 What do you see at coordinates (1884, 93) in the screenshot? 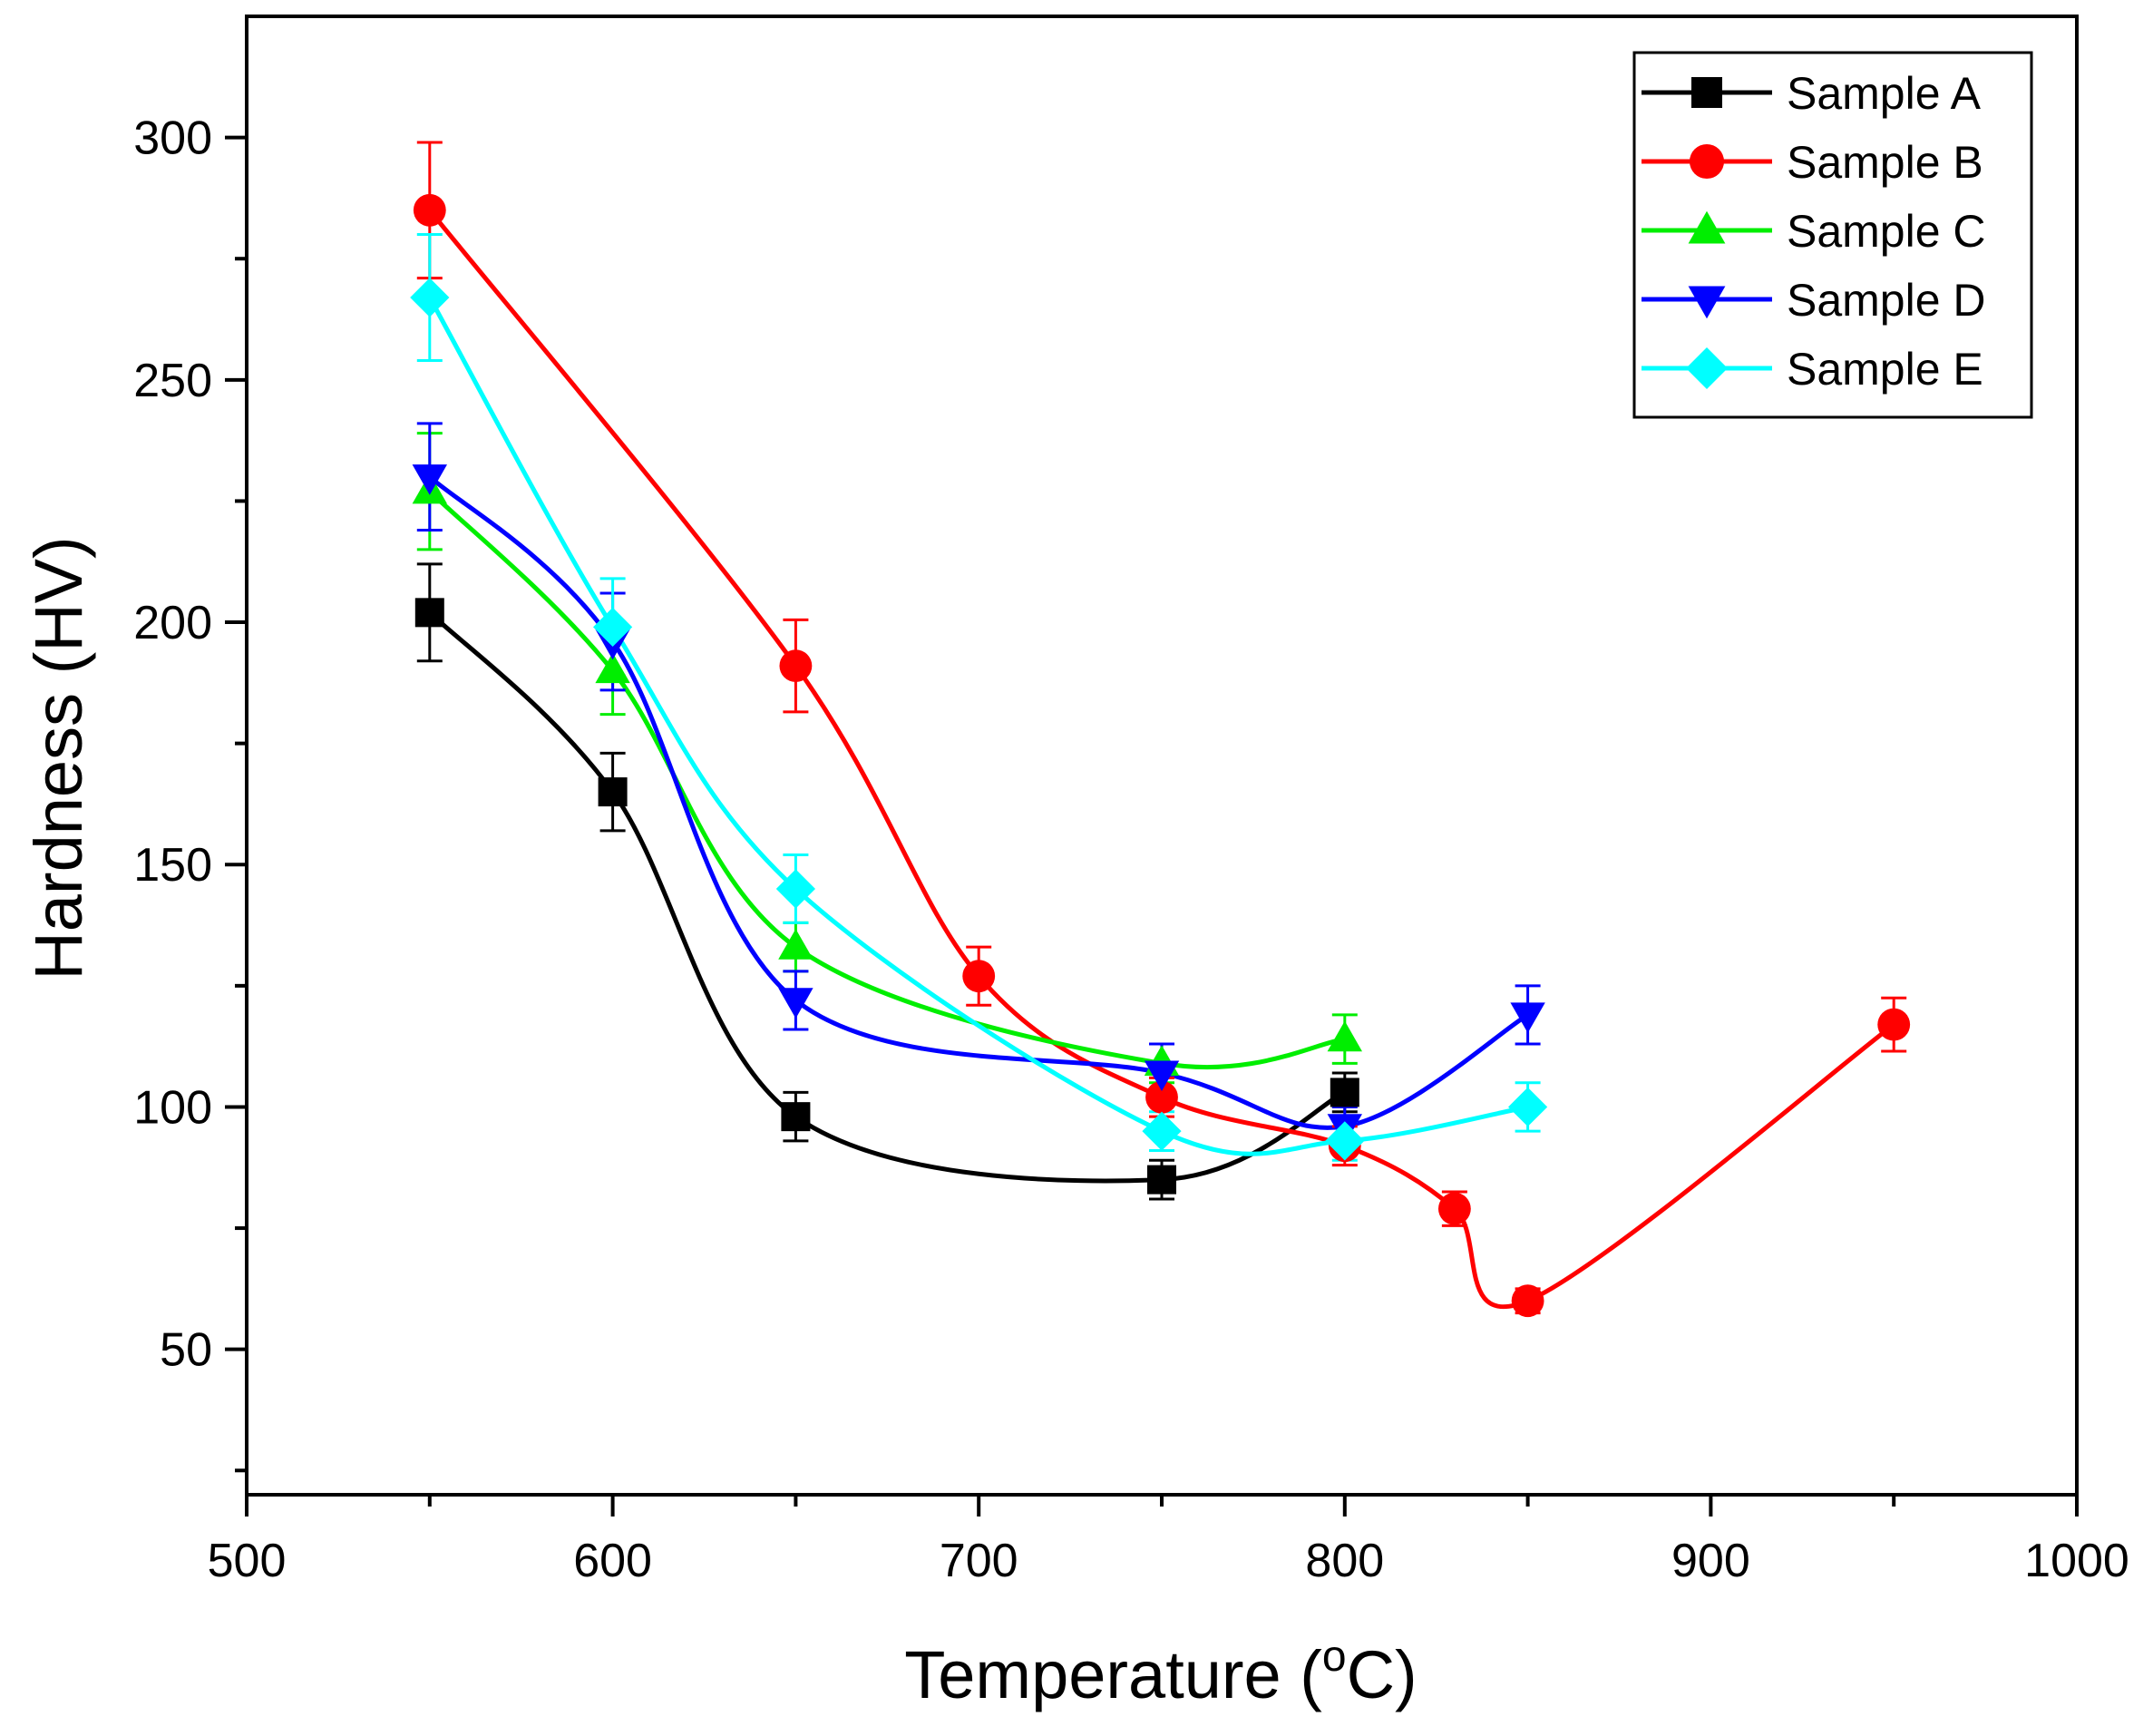
I see `legend-label: Sample A` at bounding box center [1884, 93].